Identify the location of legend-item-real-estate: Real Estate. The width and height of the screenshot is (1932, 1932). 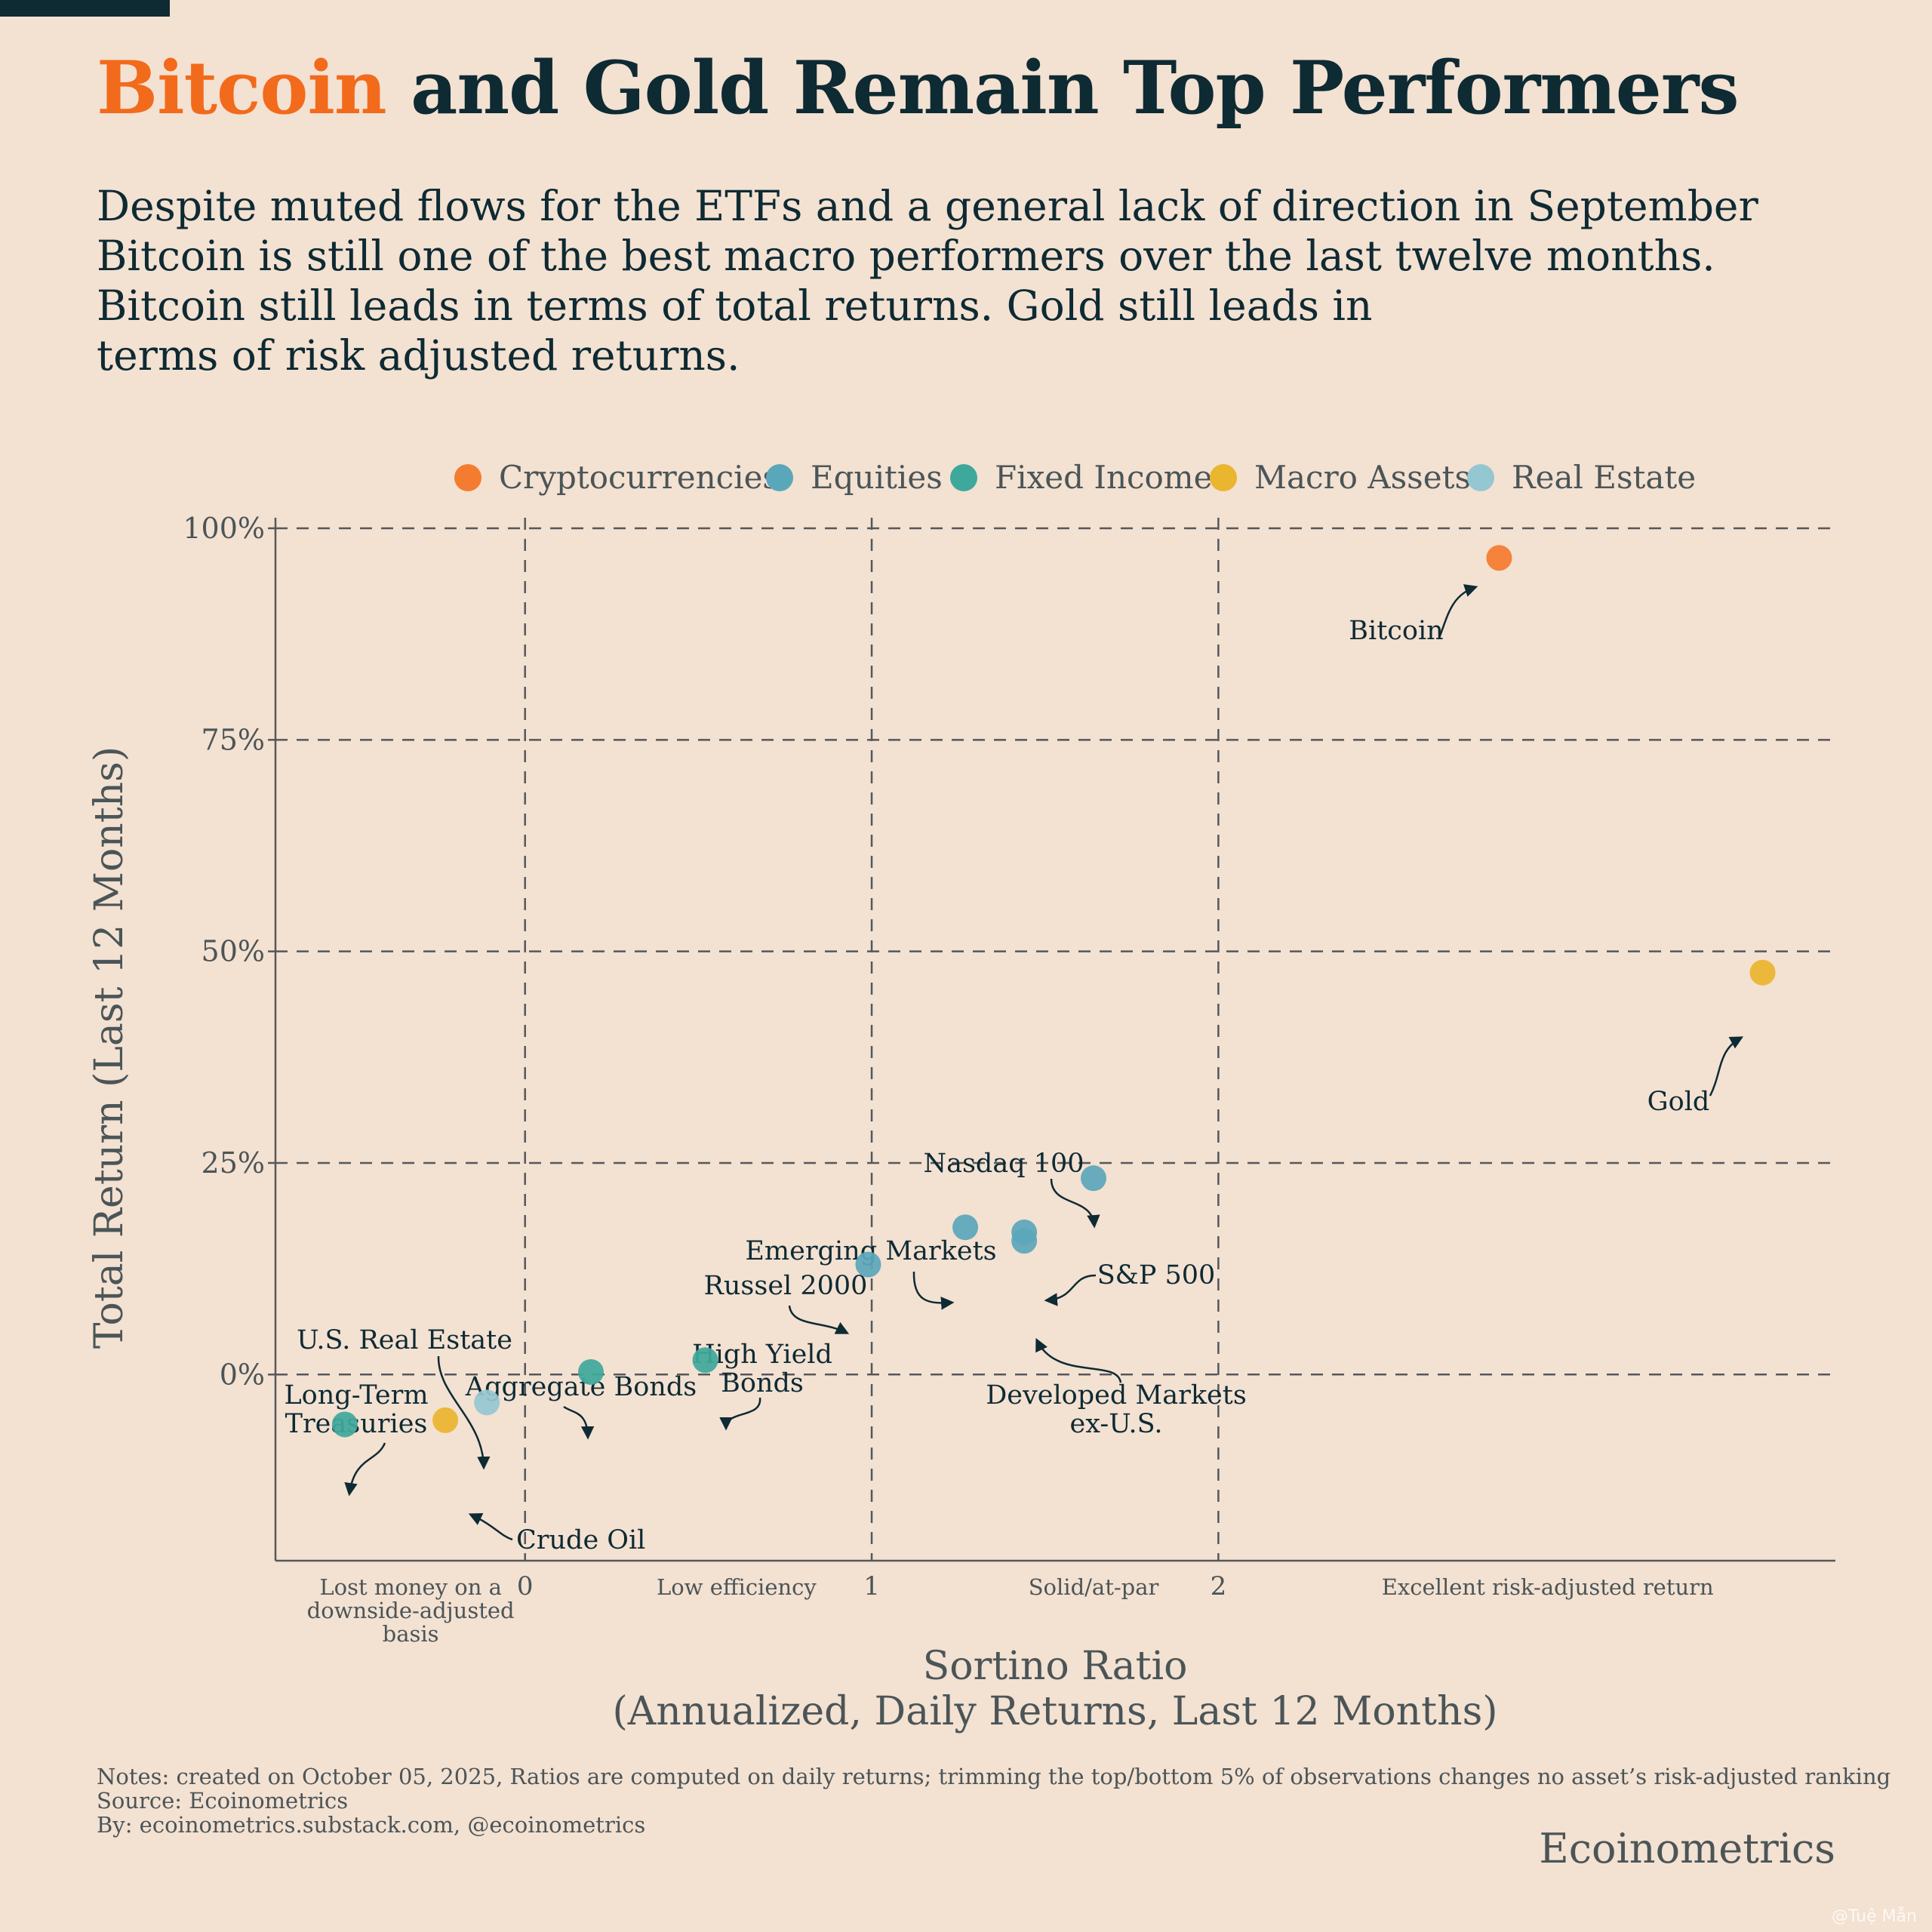
(1581, 477).